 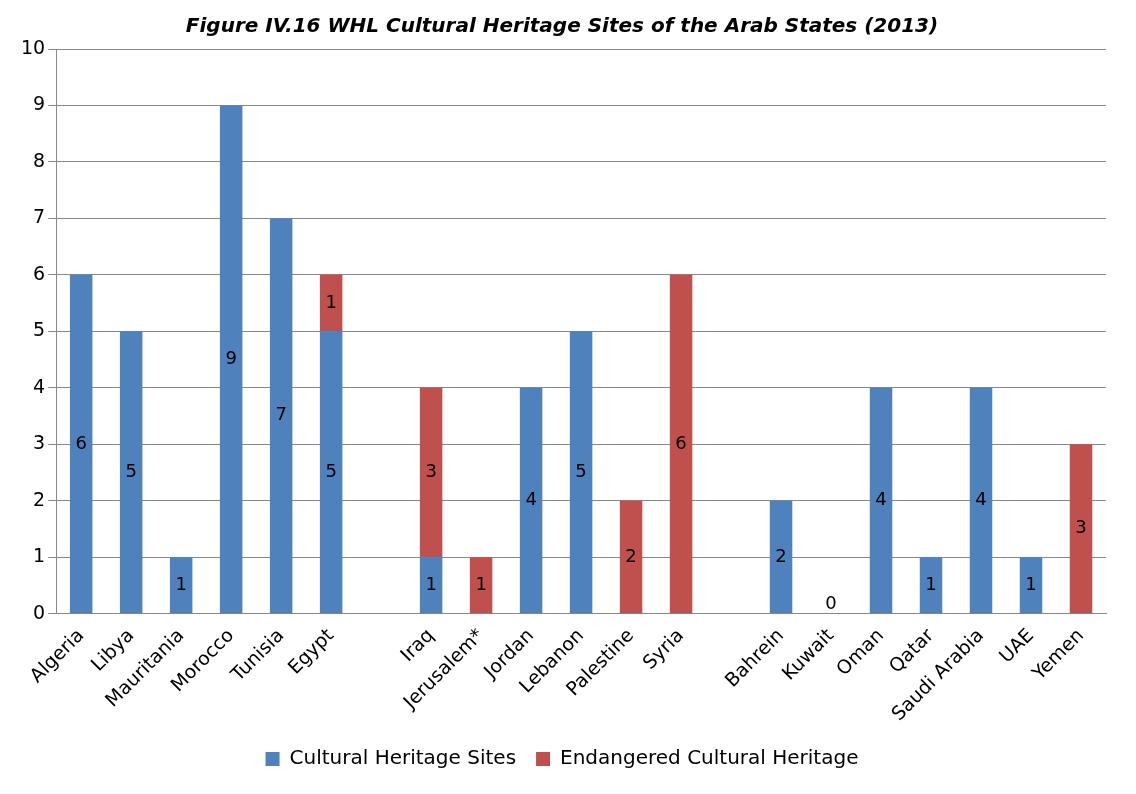 What do you see at coordinates (39, 272) in the screenshot?
I see `y-tick-label: 6` at bounding box center [39, 272].